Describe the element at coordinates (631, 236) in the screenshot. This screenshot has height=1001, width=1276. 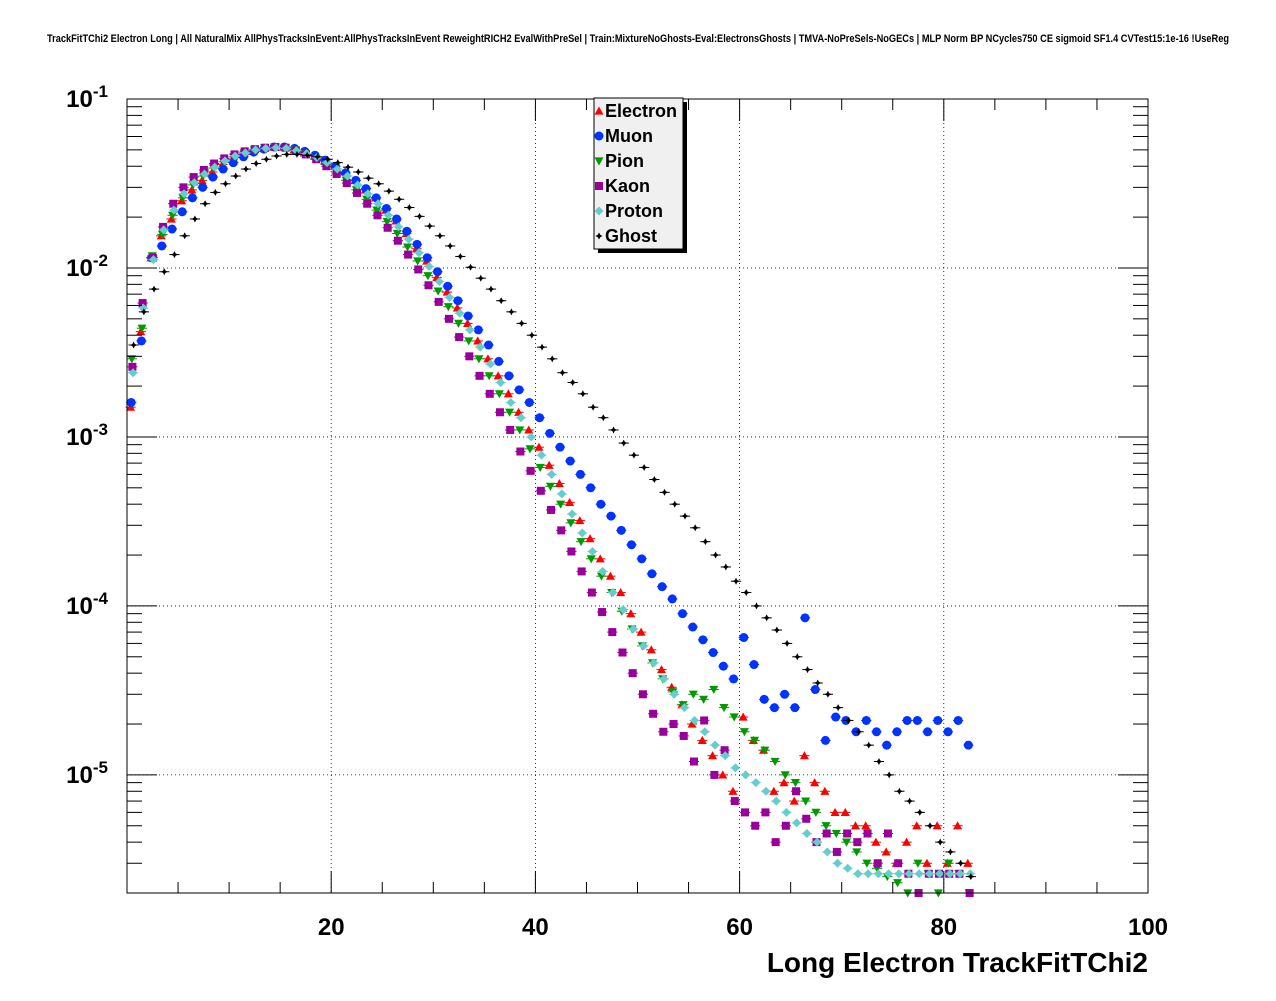
I see `legend-label: Ghost` at that location.